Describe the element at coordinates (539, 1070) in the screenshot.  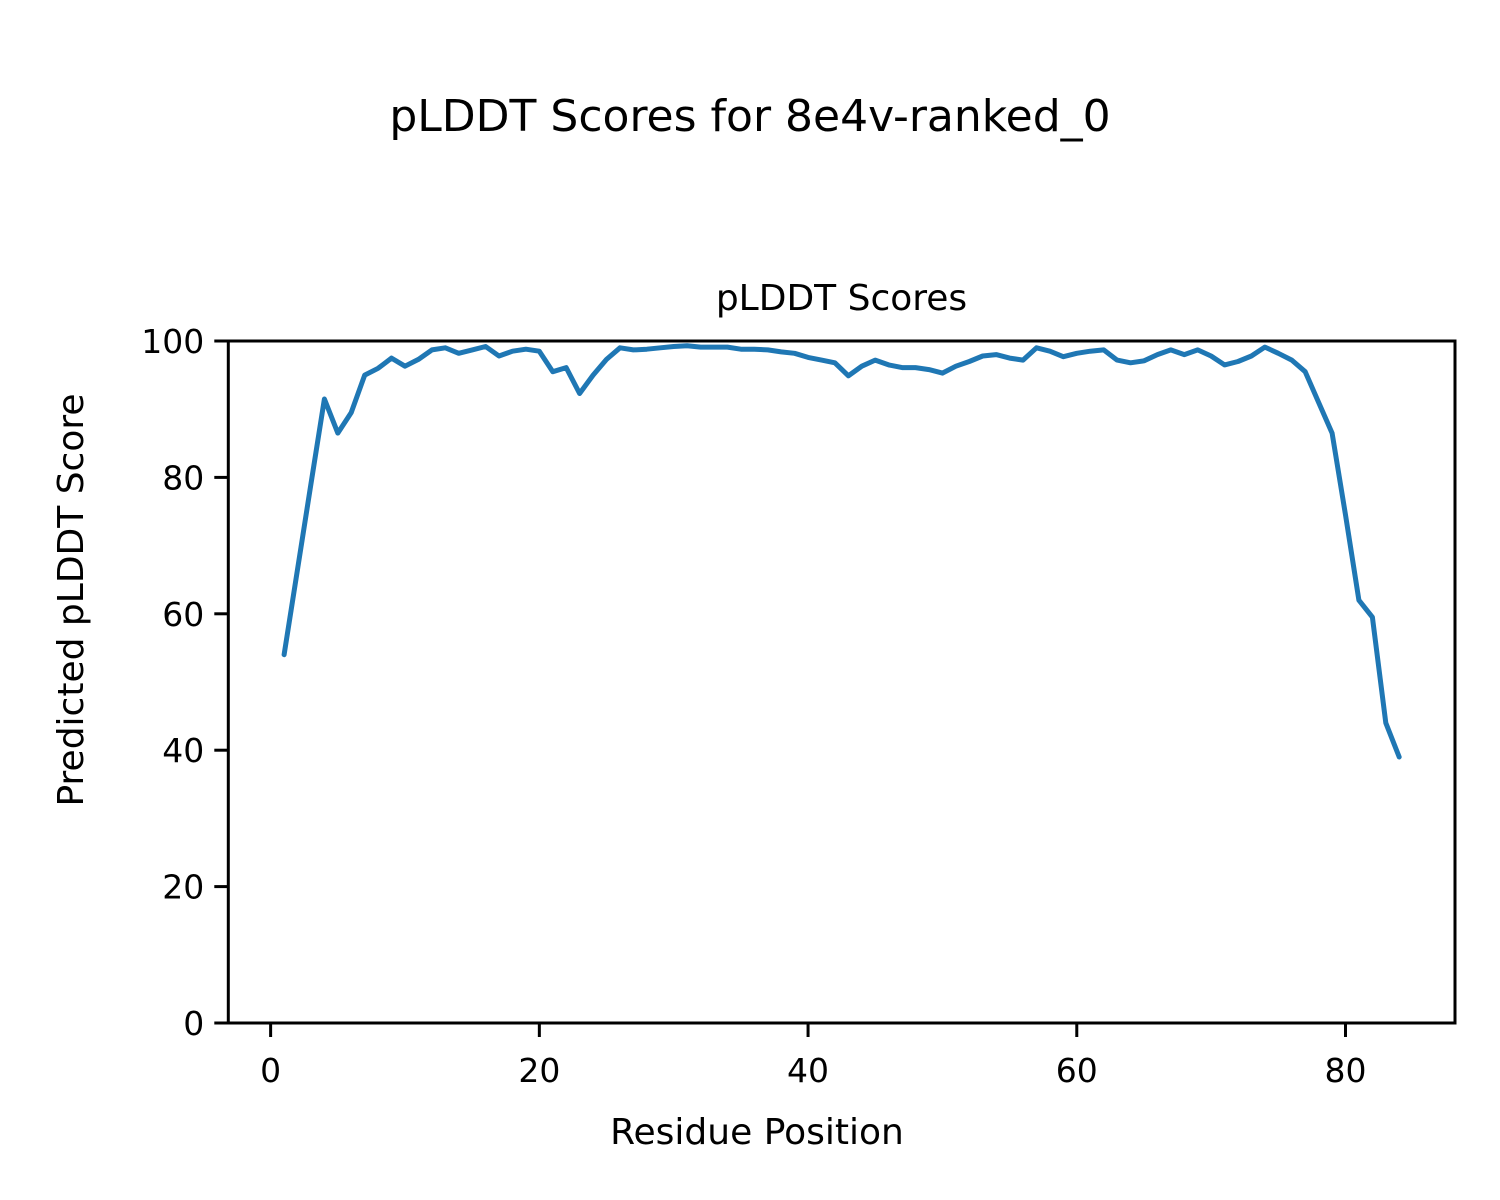
I see `x-tick-label: 20` at that location.